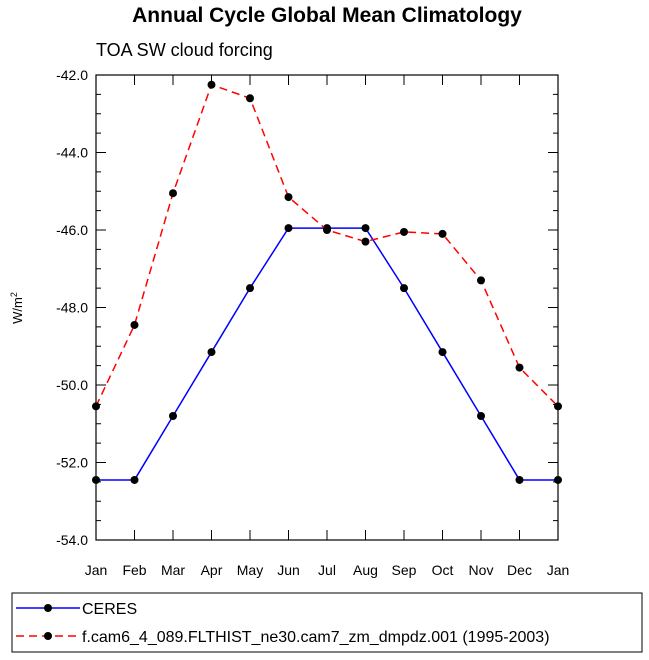 The image size is (649, 660). What do you see at coordinates (212, 570) in the screenshot?
I see `x-tick-label: Apr` at bounding box center [212, 570].